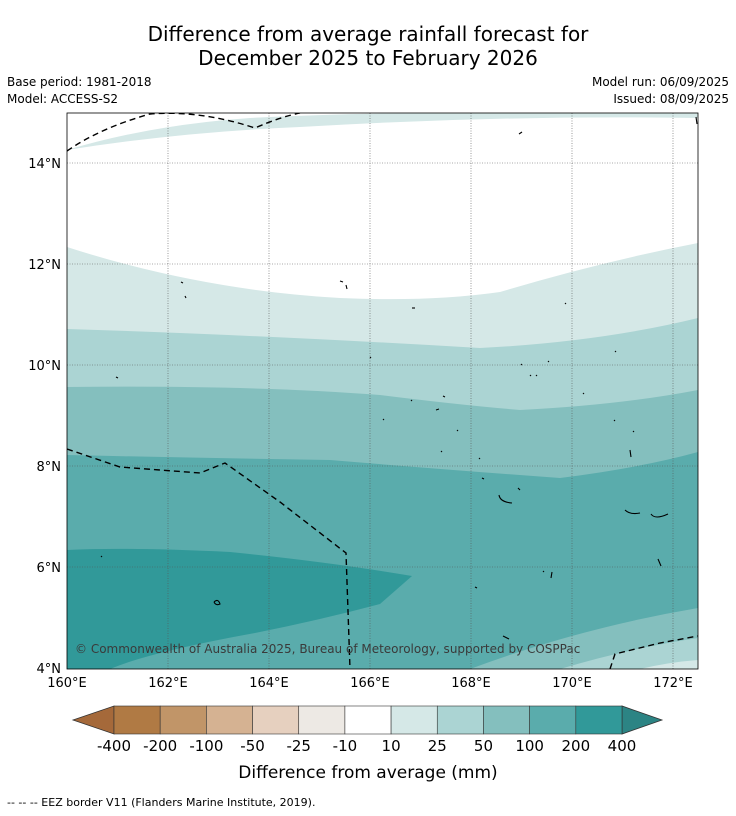  I want to click on lat-label: 6°N, so click(49, 568).